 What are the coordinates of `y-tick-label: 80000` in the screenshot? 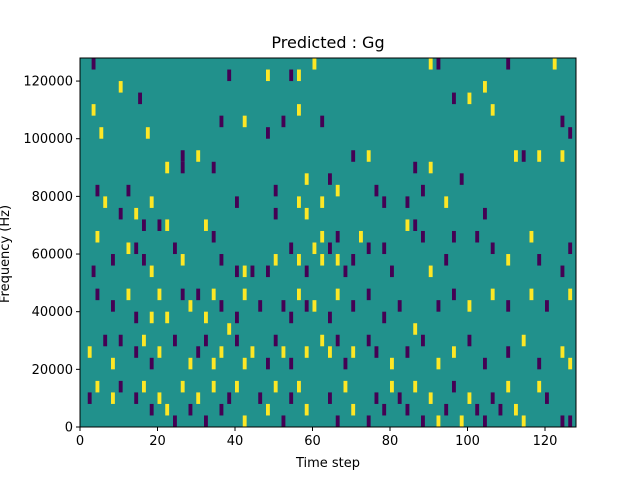 It's located at (52, 197).